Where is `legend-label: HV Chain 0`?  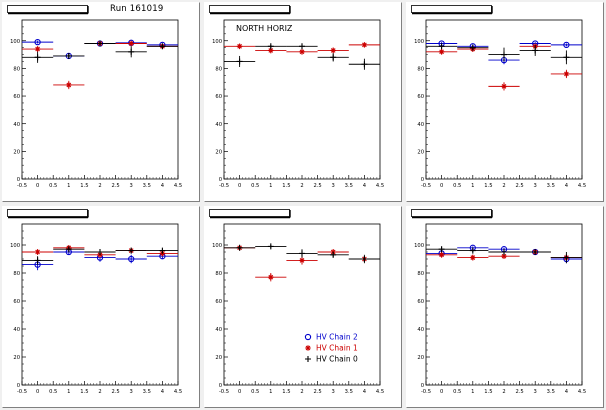 legend-label: HV Chain 0 is located at coordinates (337, 359).